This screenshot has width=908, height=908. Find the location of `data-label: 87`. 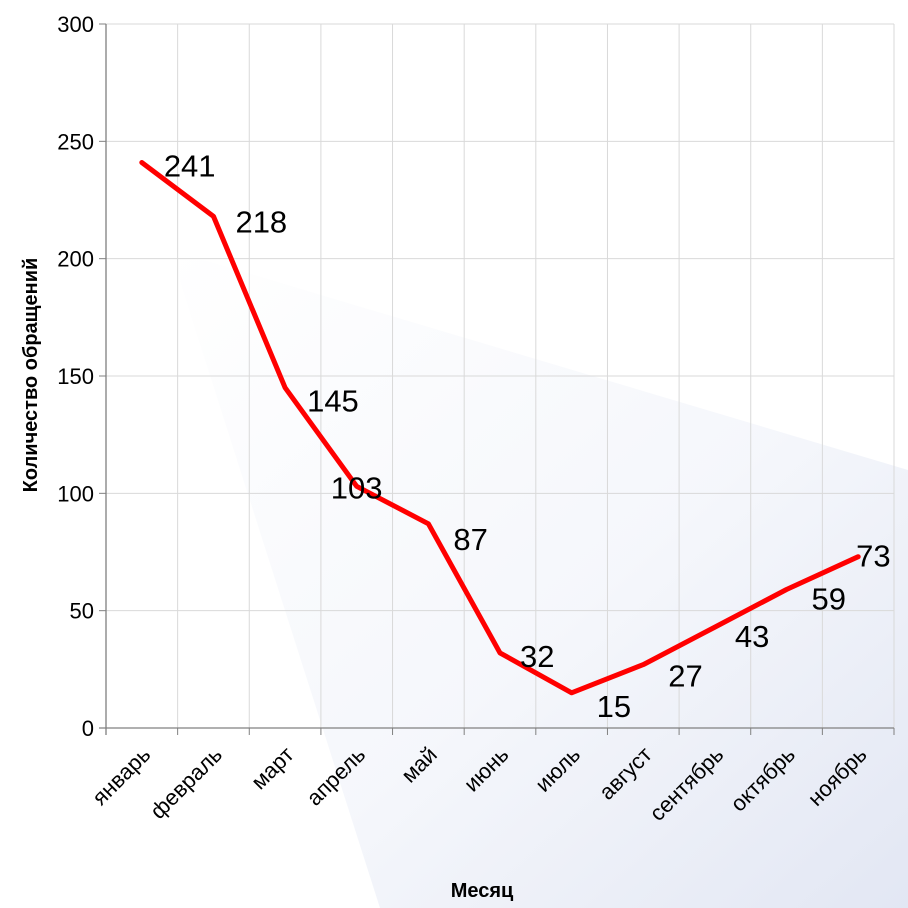

data-label: 87 is located at coordinates (470, 539).